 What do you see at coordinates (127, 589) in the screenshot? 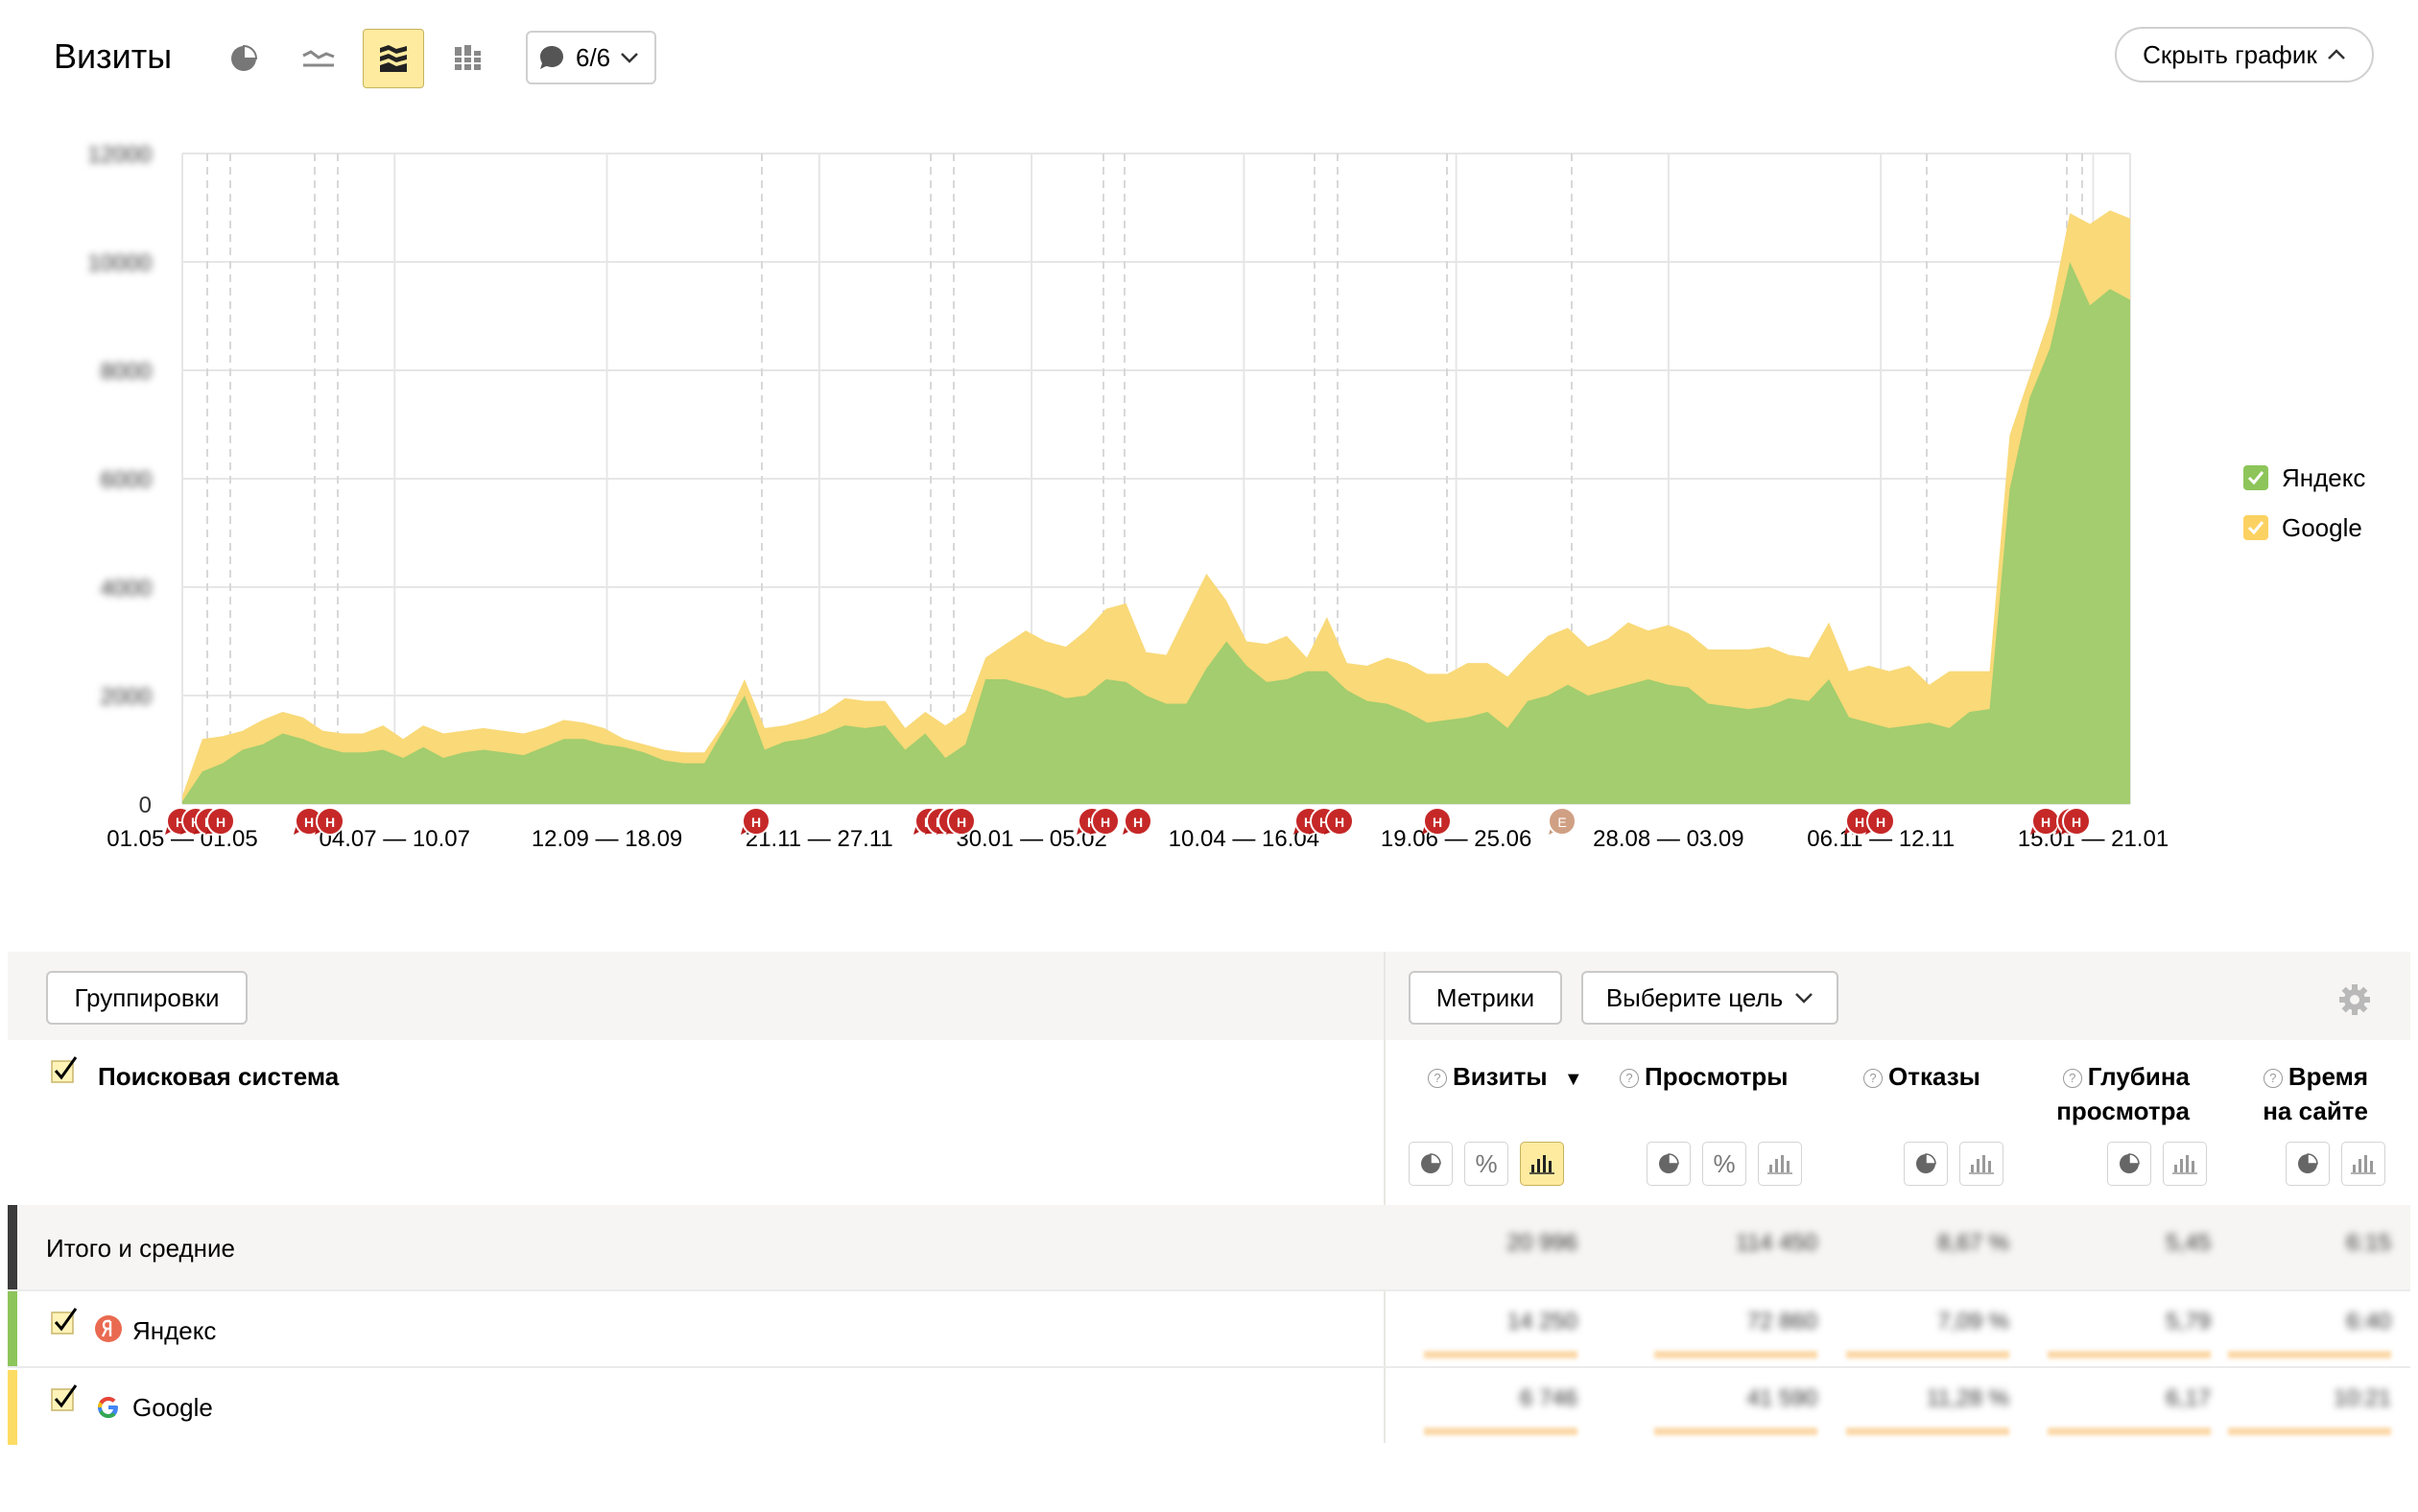
I see `y-tick-label: 4000` at bounding box center [127, 589].